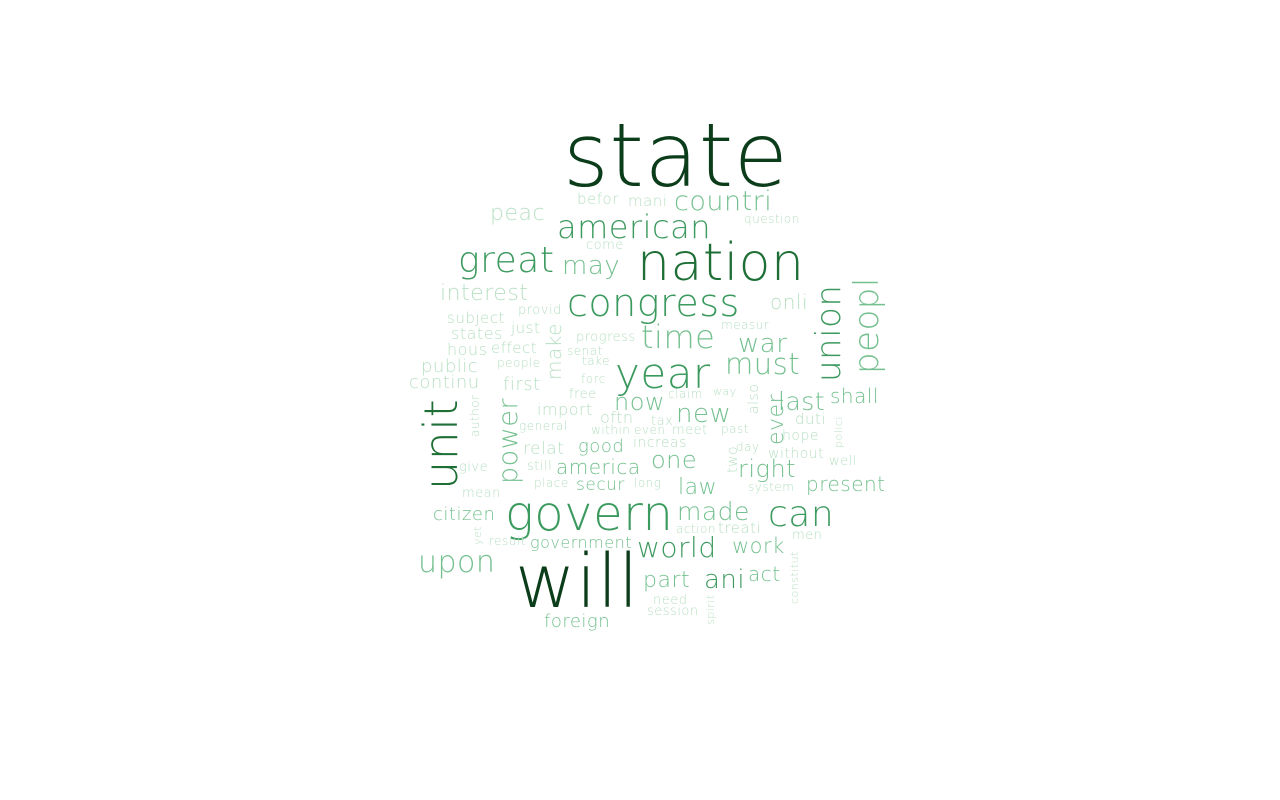 This screenshot has width=1280, height=800. Describe the element at coordinates (543, 449) in the screenshot. I see `word-relat: relat` at that location.